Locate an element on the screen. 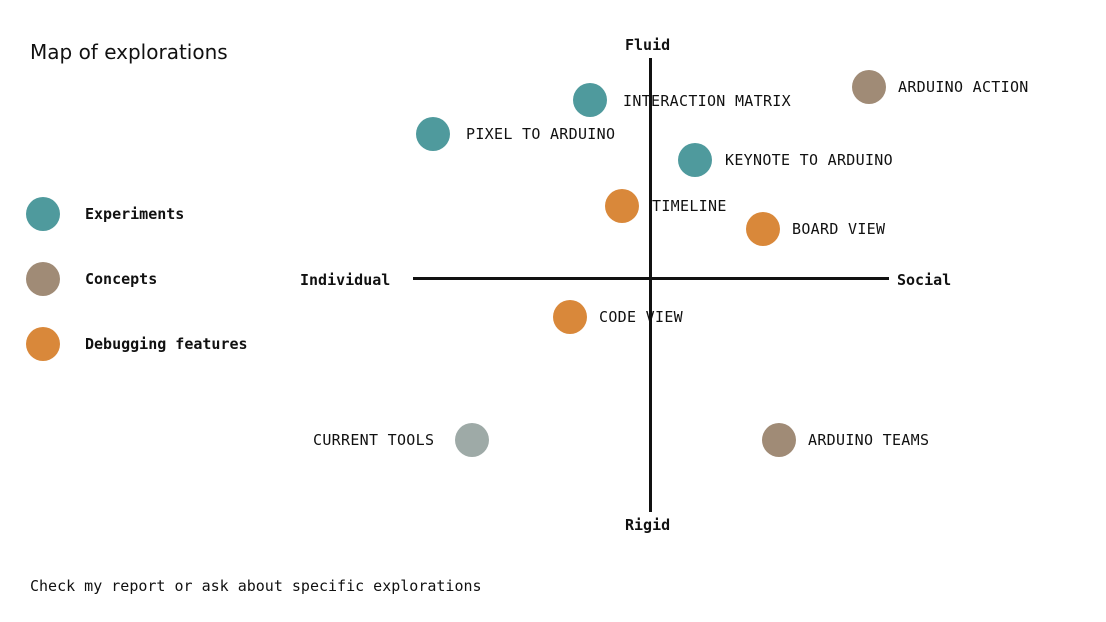  point-label-interaction-matrix: INTERACTION MATRIX is located at coordinates (707, 101).